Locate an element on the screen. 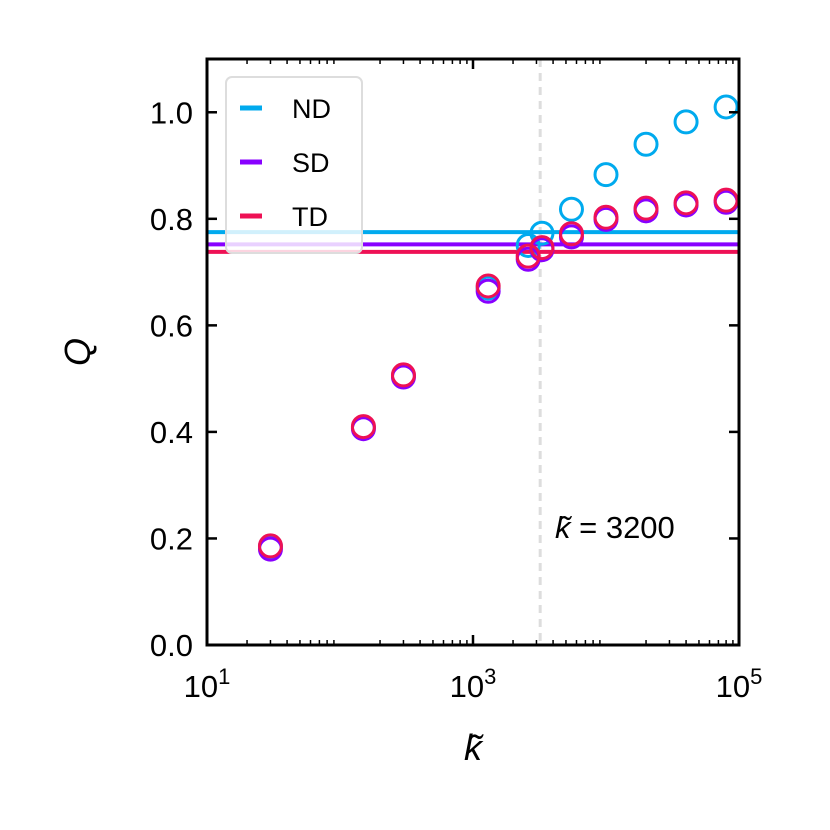 The height and width of the screenshot is (830, 830). y-axis-label: Q is located at coordinates (77, 352).